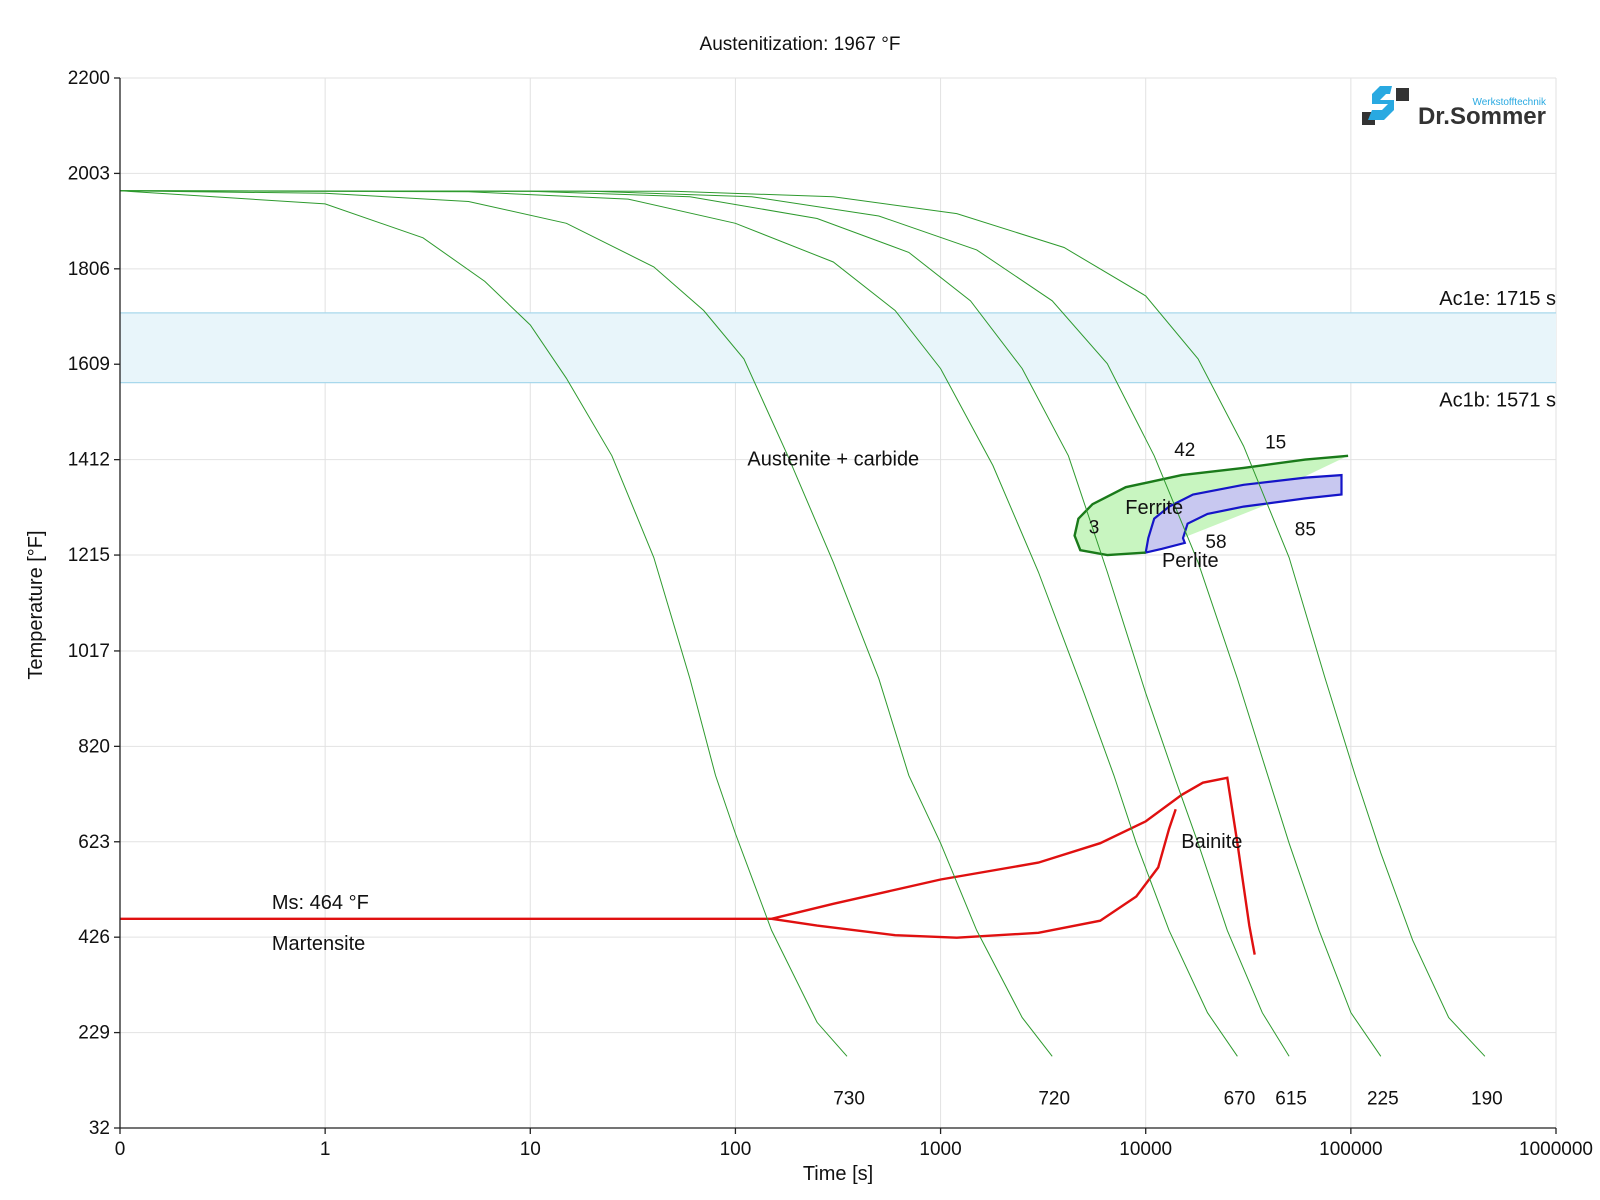  What do you see at coordinates (974, 873) in the screenshot?
I see `bainite-lower-boundary` at bounding box center [974, 873].